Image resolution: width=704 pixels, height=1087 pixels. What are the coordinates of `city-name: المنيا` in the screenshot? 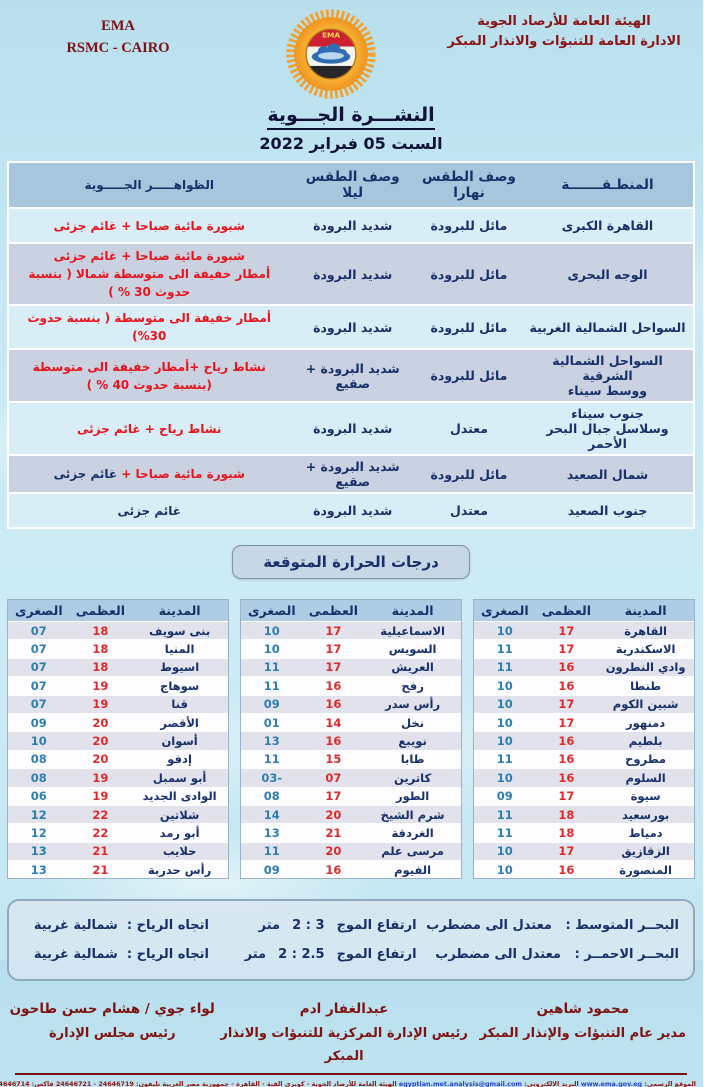 It's located at (180, 649).